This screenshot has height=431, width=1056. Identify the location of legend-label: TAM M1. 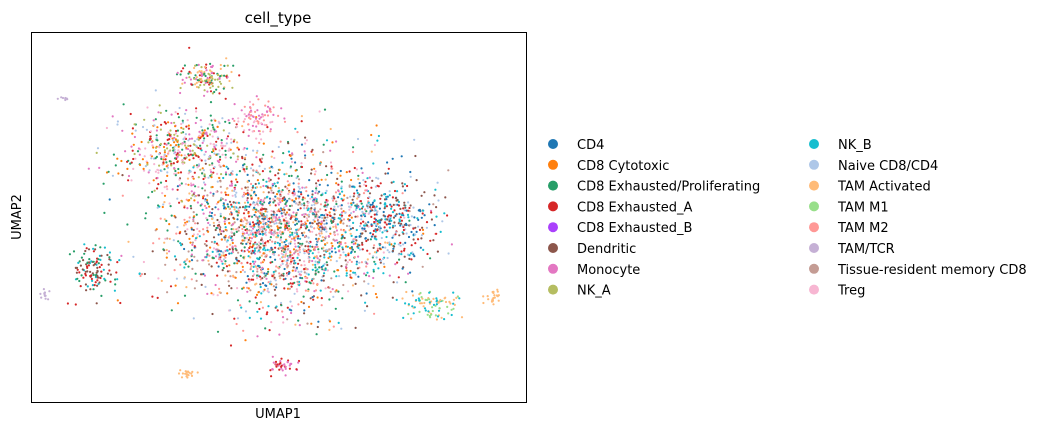
(863, 207).